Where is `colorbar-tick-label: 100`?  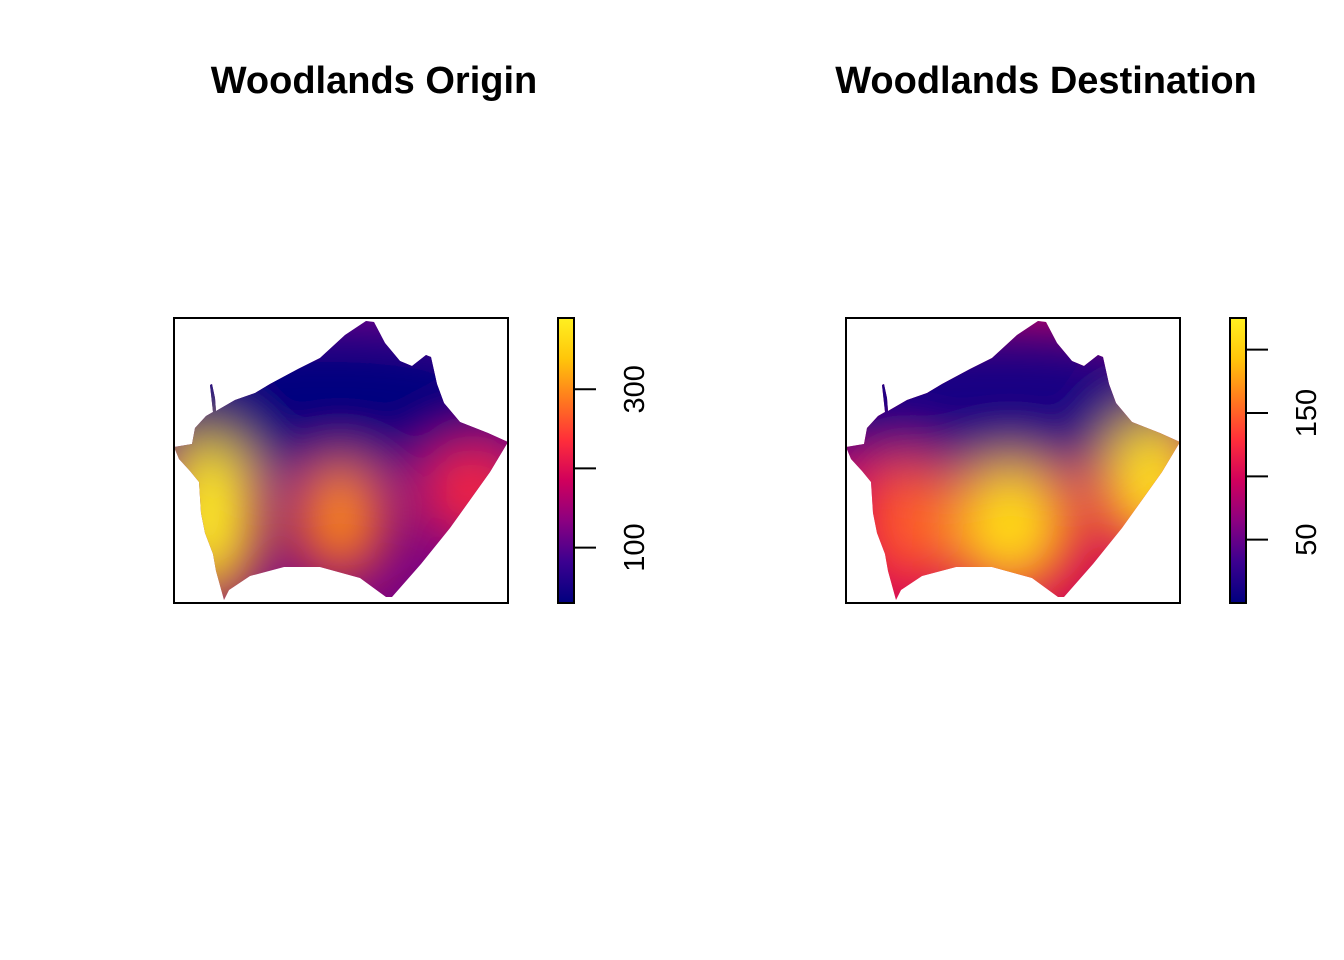 colorbar-tick-label: 100 is located at coordinates (635, 547).